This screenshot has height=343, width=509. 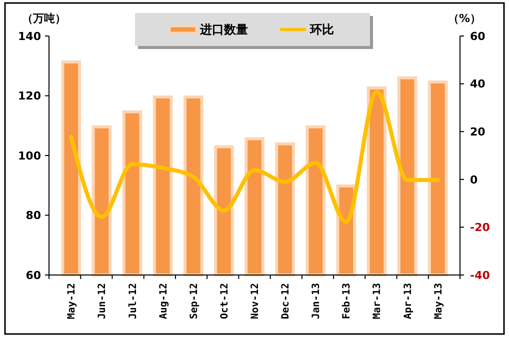 What do you see at coordinates (223, 29) in the screenshot?
I see `legend-label: 进口数量` at bounding box center [223, 29].